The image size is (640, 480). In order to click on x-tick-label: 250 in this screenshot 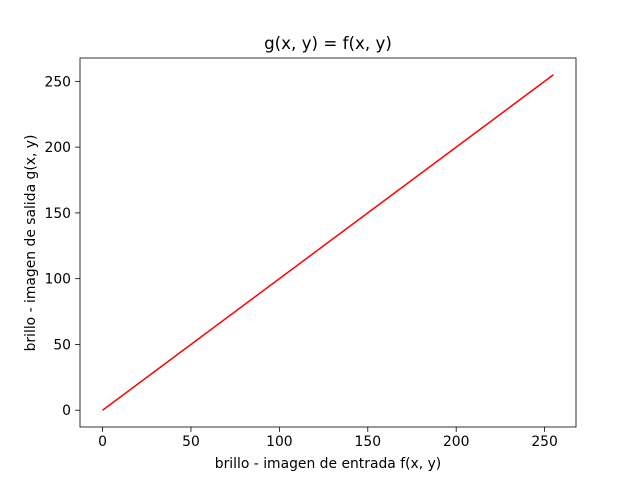, I will do `click(544, 442)`.